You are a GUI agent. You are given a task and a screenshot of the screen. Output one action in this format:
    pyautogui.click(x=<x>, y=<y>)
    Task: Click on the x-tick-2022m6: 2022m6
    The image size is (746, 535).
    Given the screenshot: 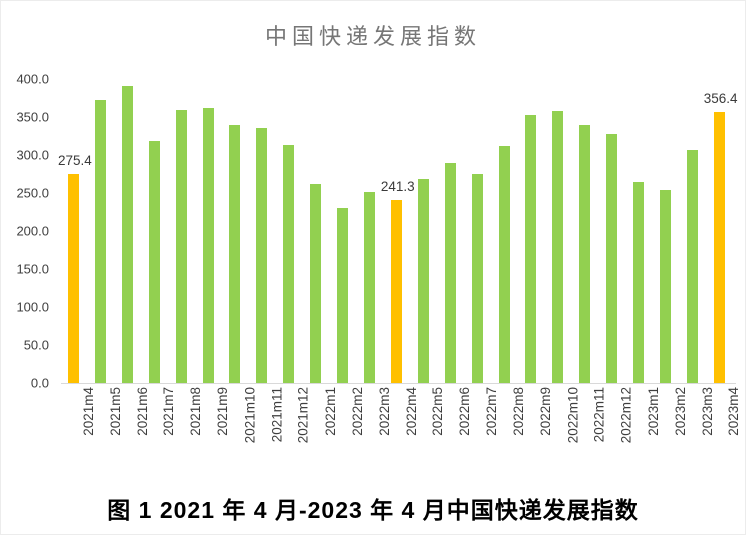 What is the action you would take?
    pyautogui.click(x=458, y=428)
    